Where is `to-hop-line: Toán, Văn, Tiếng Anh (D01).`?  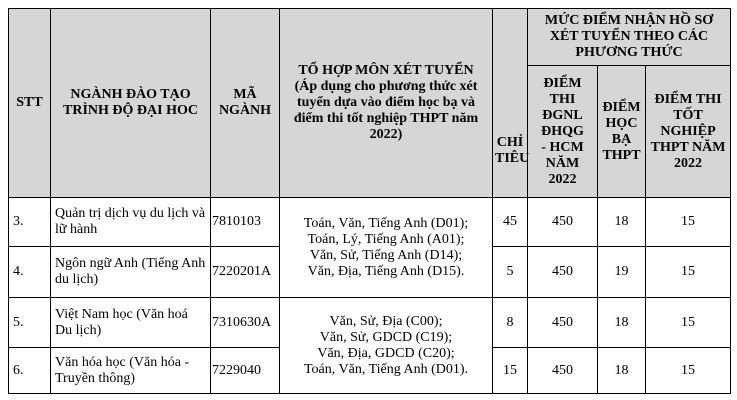
to-hop-line: Toán, Văn, Tiếng Anh (D01). is located at coordinates (386, 369).